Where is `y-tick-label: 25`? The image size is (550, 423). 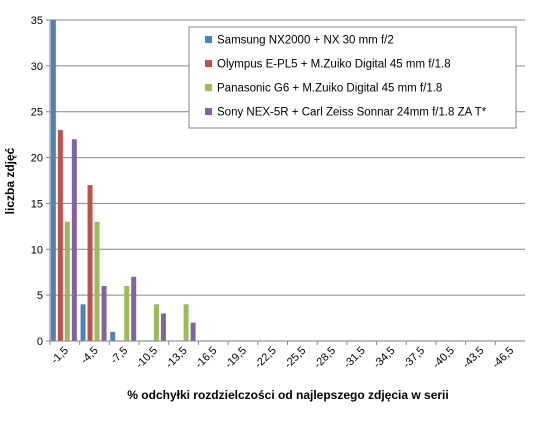 y-tick-label: 25 is located at coordinates (37, 113).